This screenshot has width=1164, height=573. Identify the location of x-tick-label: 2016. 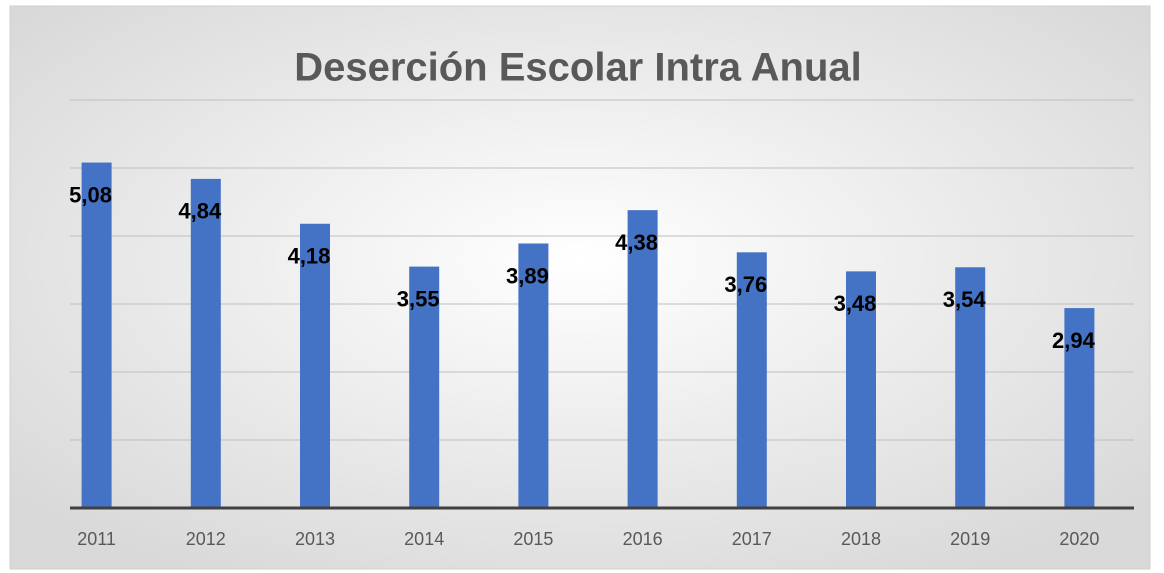
(643, 539).